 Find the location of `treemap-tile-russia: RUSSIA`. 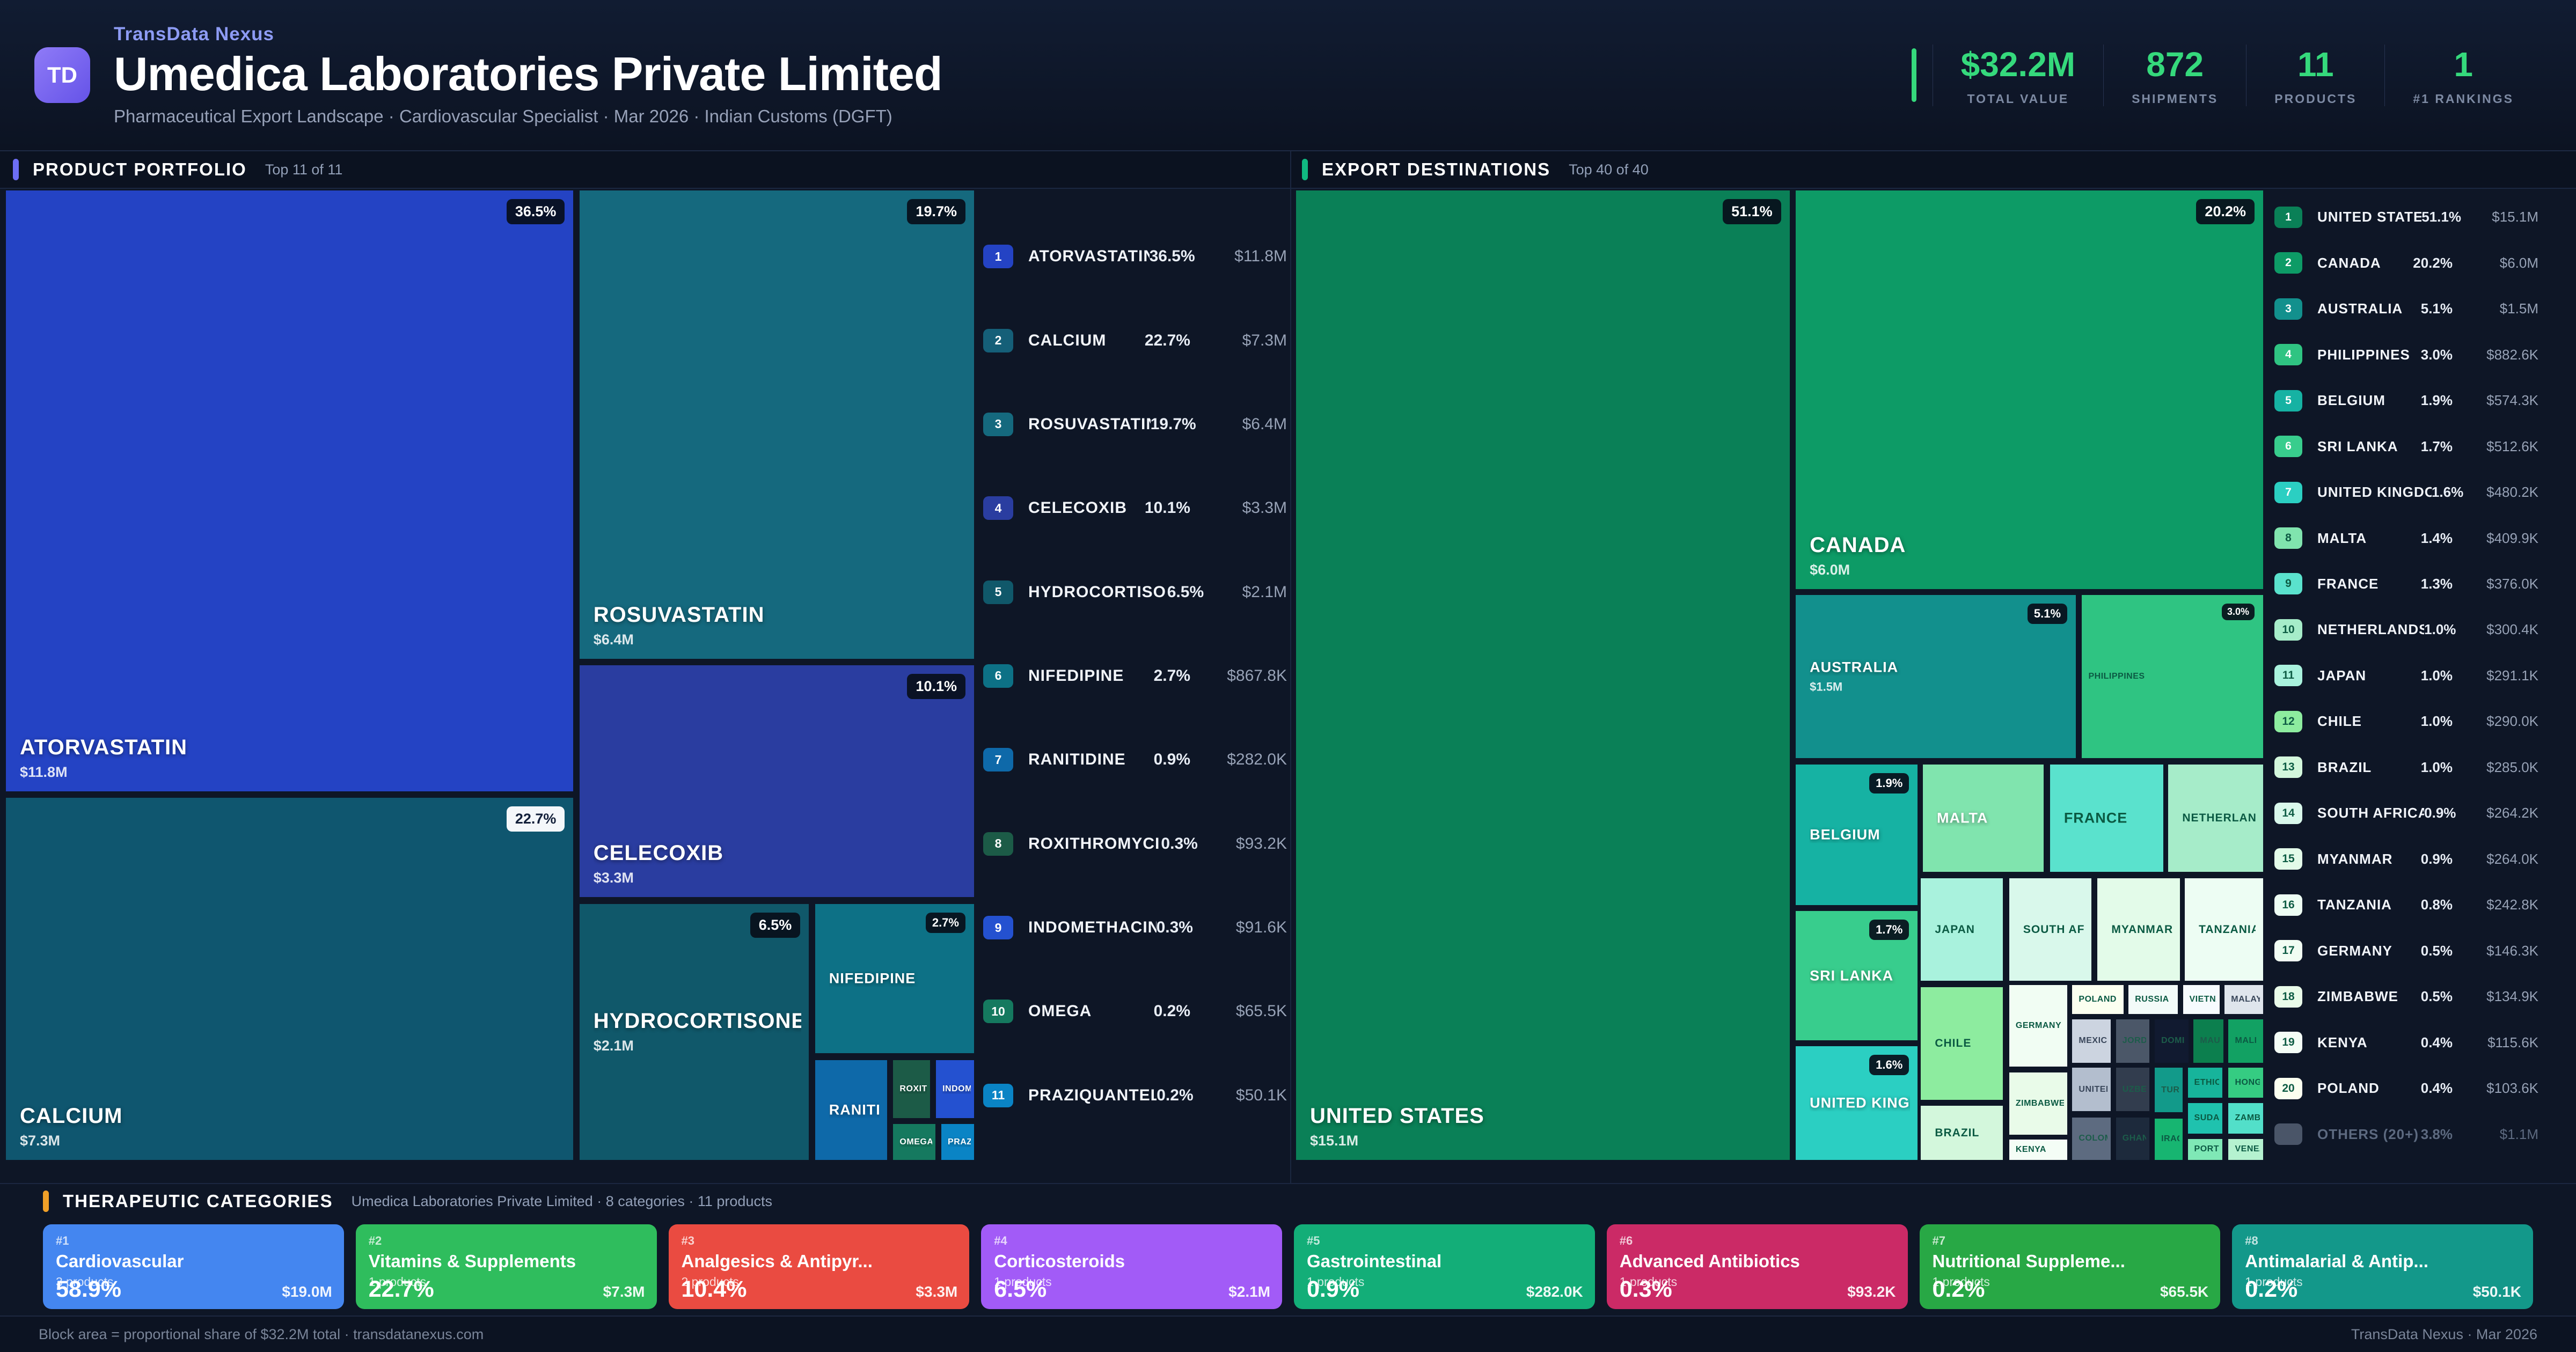

treemap-tile-russia: RUSSIA is located at coordinates (2153, 999).